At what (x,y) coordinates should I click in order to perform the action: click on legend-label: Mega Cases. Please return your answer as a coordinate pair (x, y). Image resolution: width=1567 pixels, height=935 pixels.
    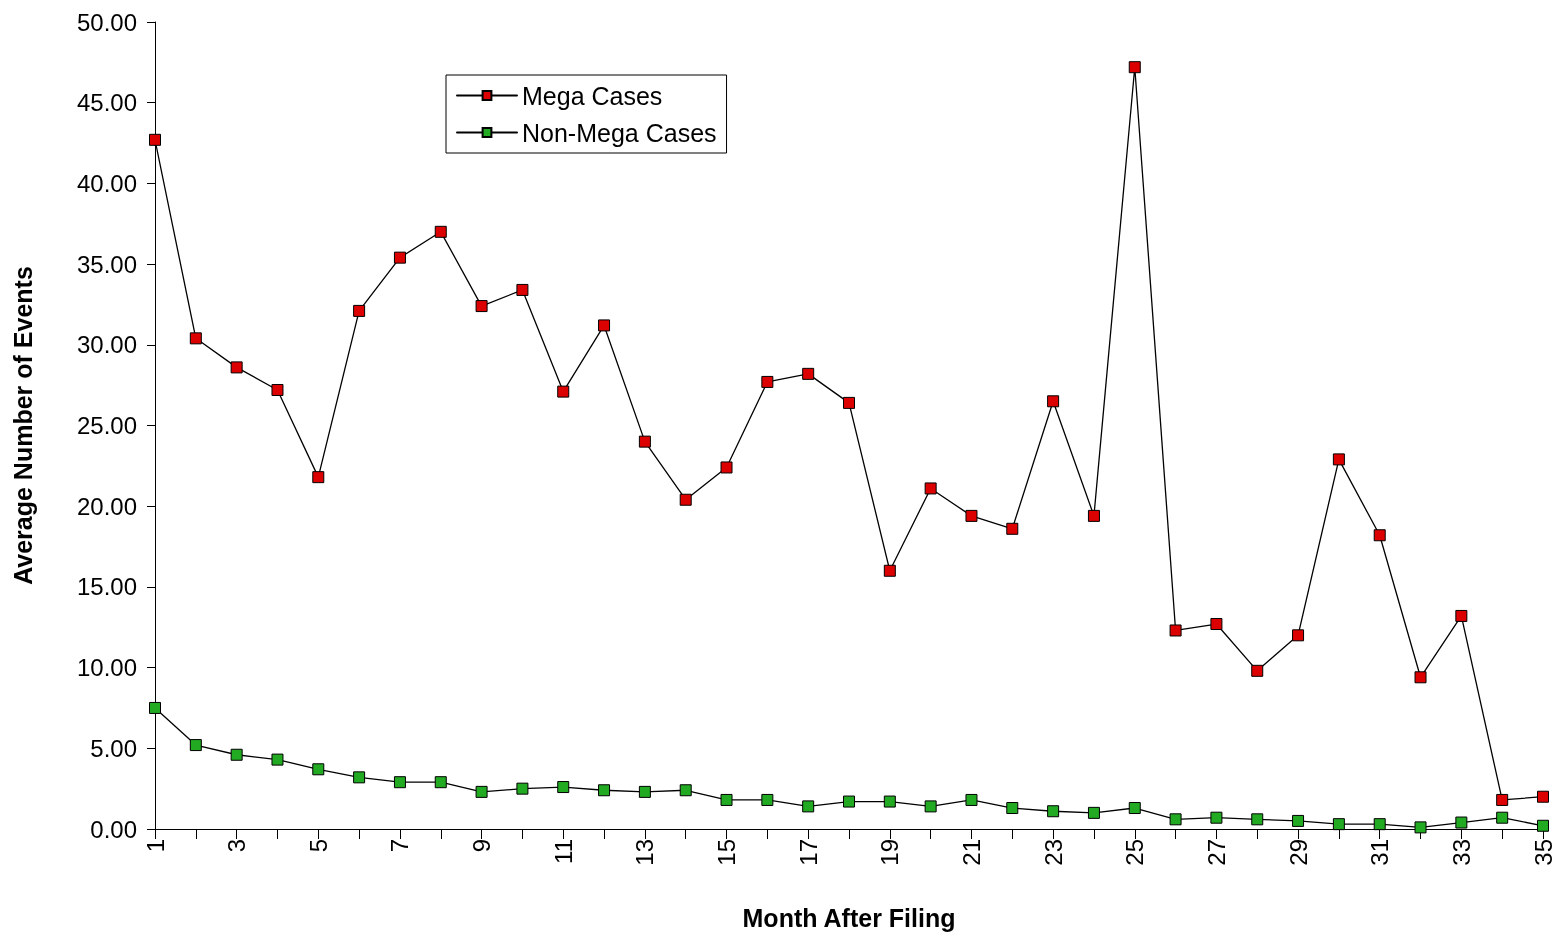
    Looking at the image, I should click on (592, 95).